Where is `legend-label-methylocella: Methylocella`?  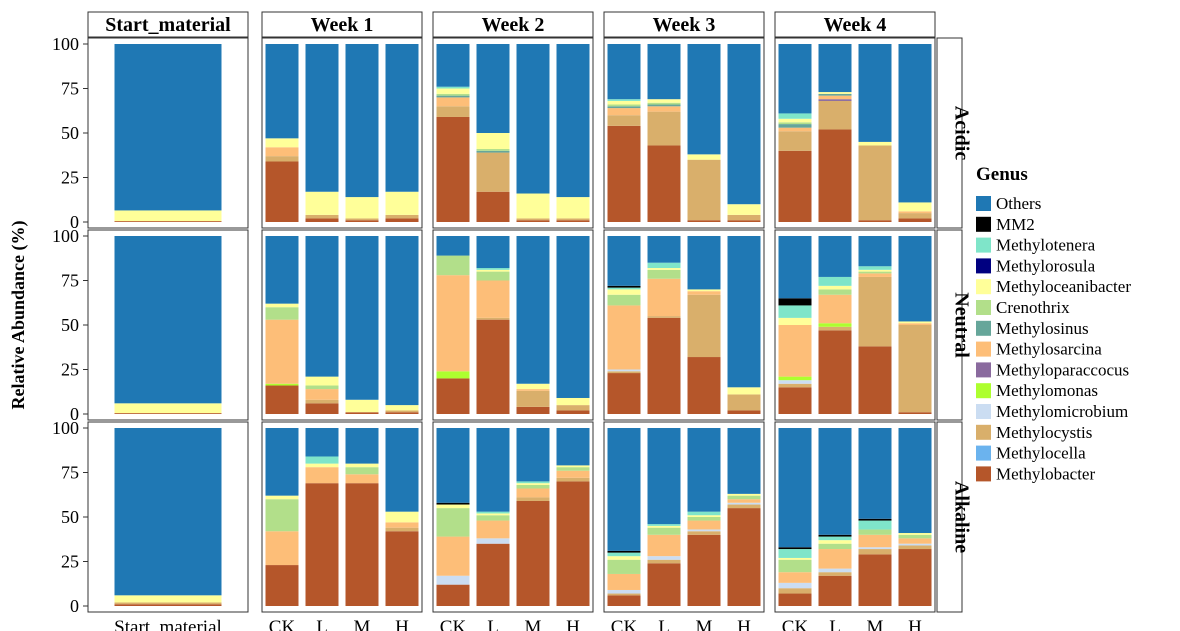 legend-label-methylocella: Methylocella is located at coordinates (1041, 453).